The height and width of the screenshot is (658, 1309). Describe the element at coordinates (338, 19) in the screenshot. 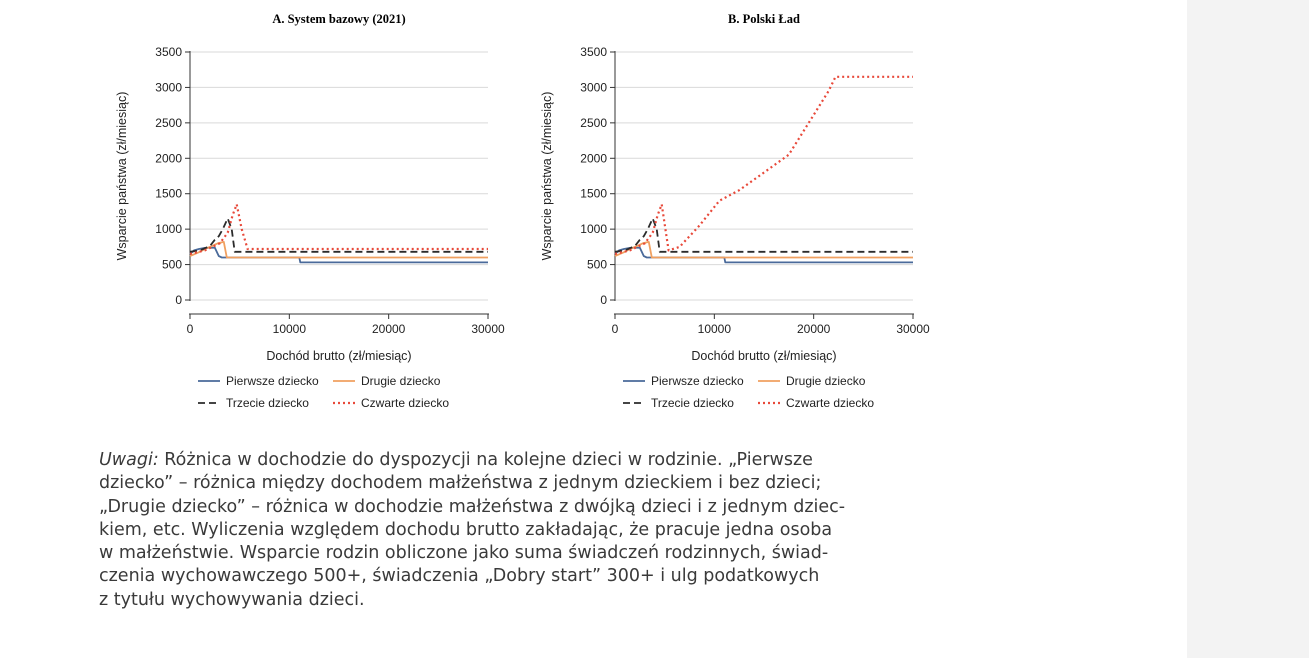

I see `chart-title: A. System bazowy (2021)` at that location.